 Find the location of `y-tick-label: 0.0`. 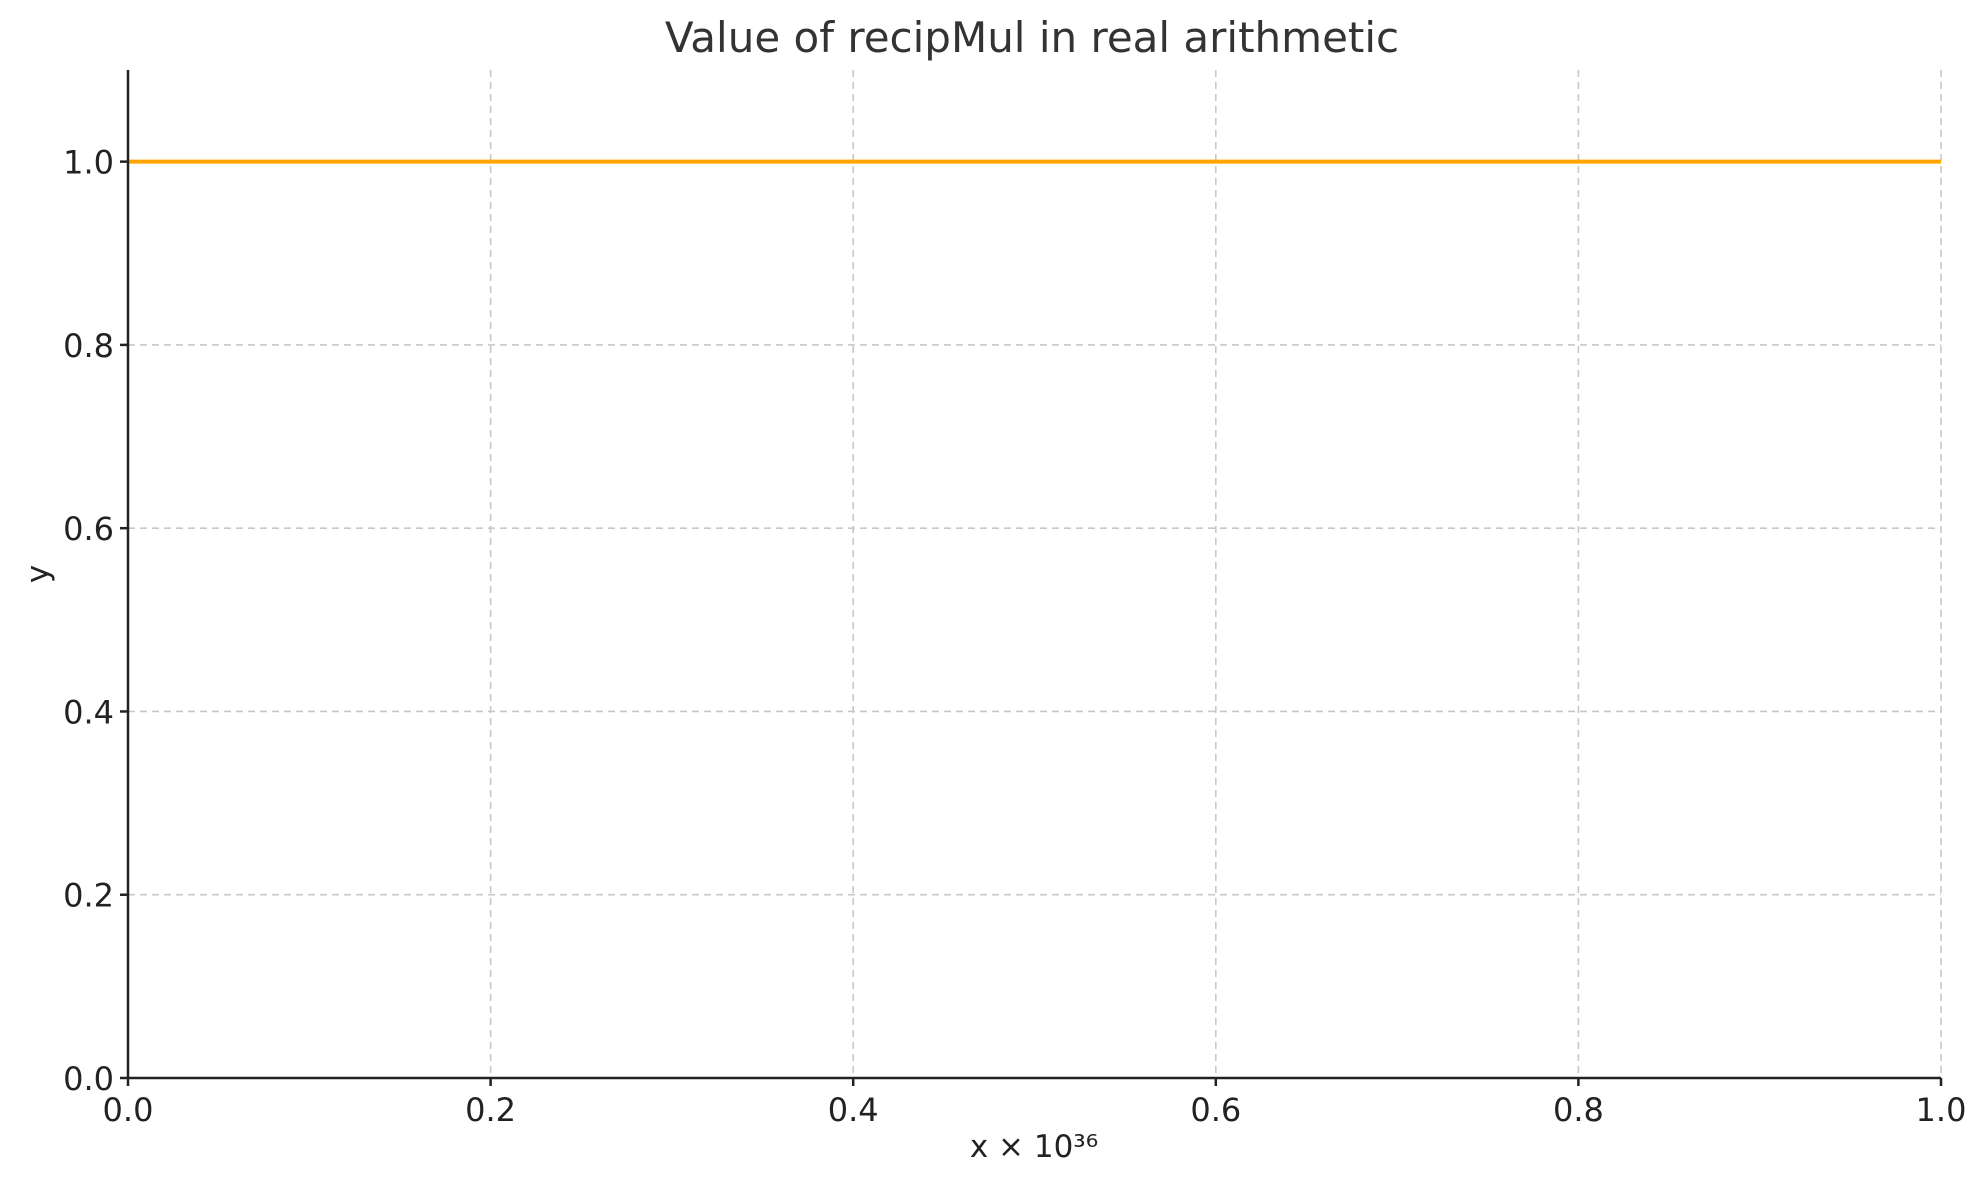

y-tick-label: 0.0 is located at coordinates (88, 1079).